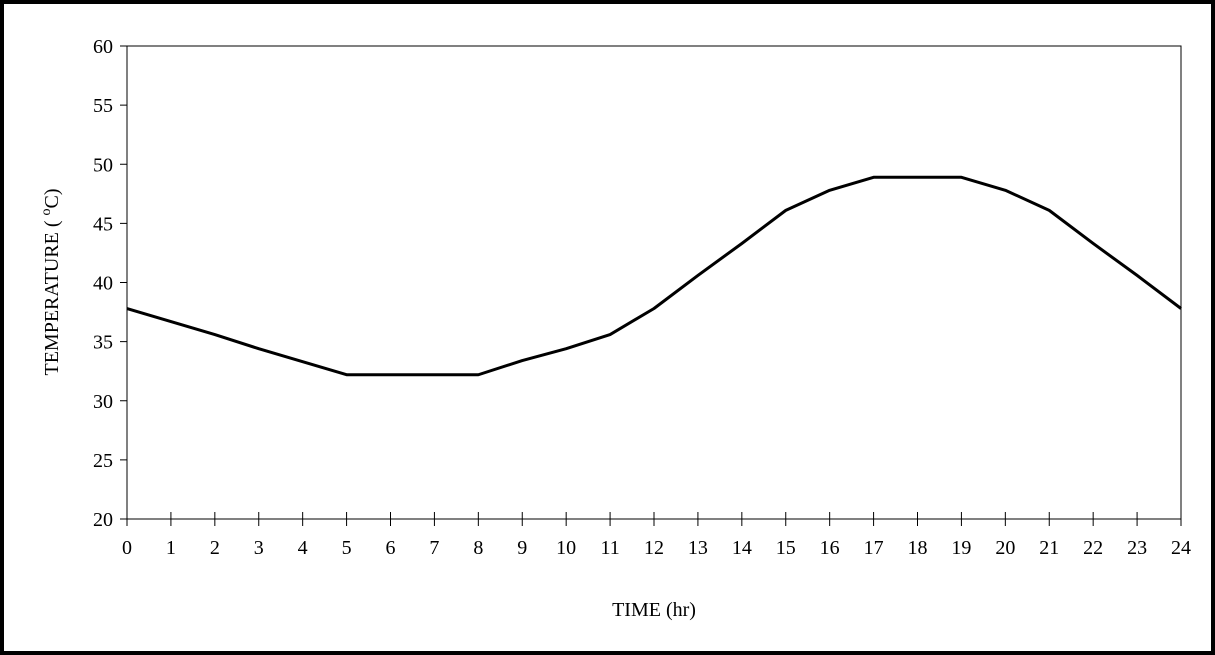 This screenshot has height=655, width=1215. What do you see at coordinates (103, 165) in the screenshot?
I see `y-tick-label: 50` at bounding box center [103, 165].